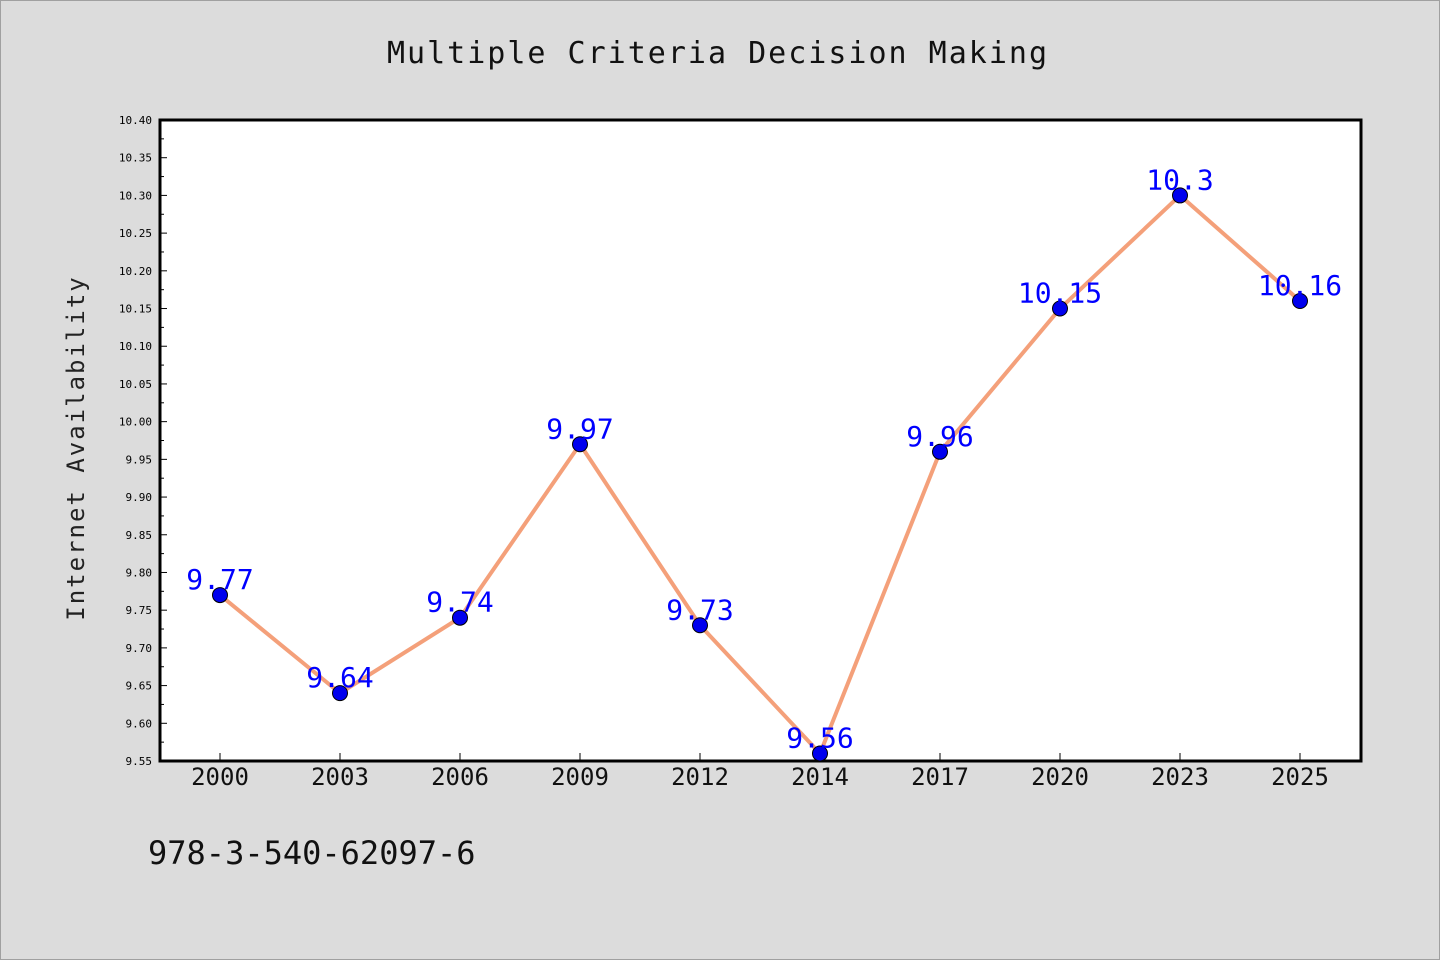 Image resolution: width=1440 pixels, height=960 pixels. I want to click on y-tick-label: 10.25, so click(135, 233).